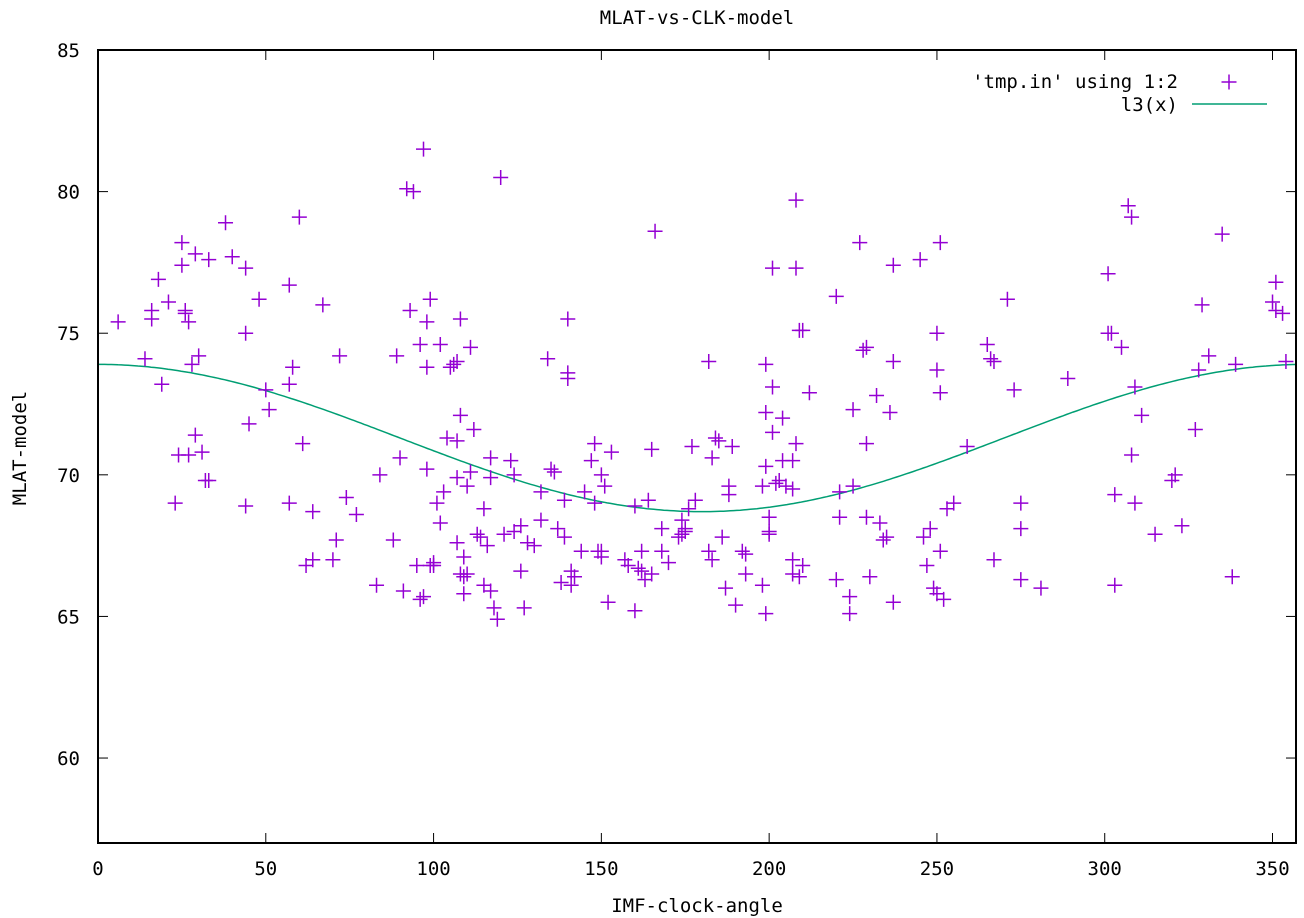 Image resolution: width=1304 pixels, height=918 pixels. What do you see at coordinates (1272, 869) in the screenshot?
I see `x-tick-label: 350` at bounding box center [1272, 869].